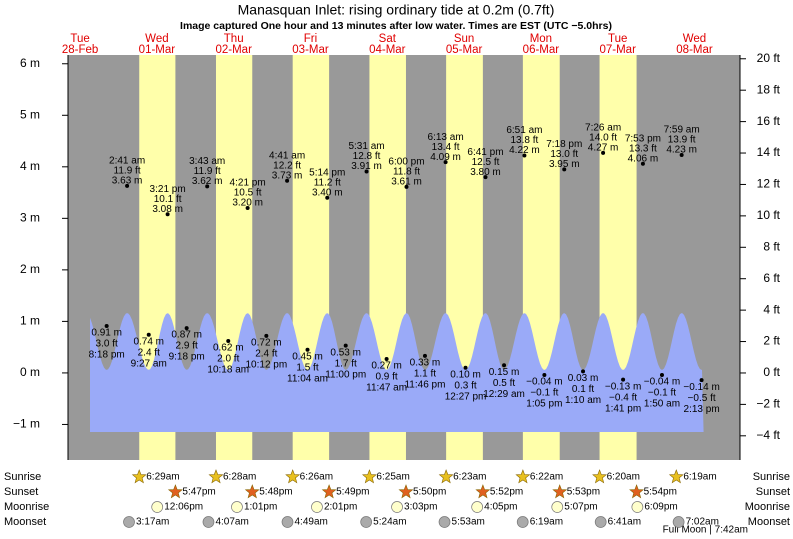 Image resolution: width=793 pixels, height=539 pixels. I want to click on row-label: Moonset, so click(769, 522).